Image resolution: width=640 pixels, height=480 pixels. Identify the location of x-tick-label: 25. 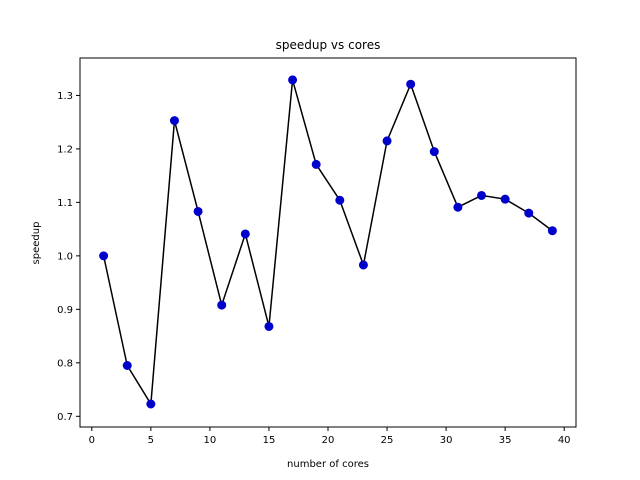
(387, 440).